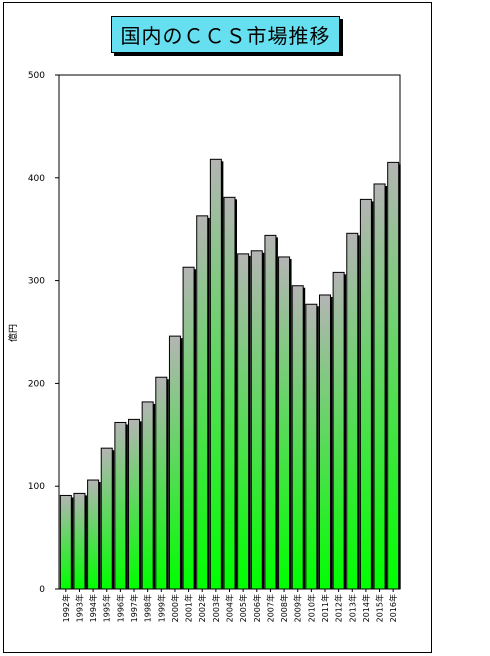  What do you see at coordinates (352, 608) in the screenshot?
I see `x-tick-label: 2013年` at bounding box center [352, 608].